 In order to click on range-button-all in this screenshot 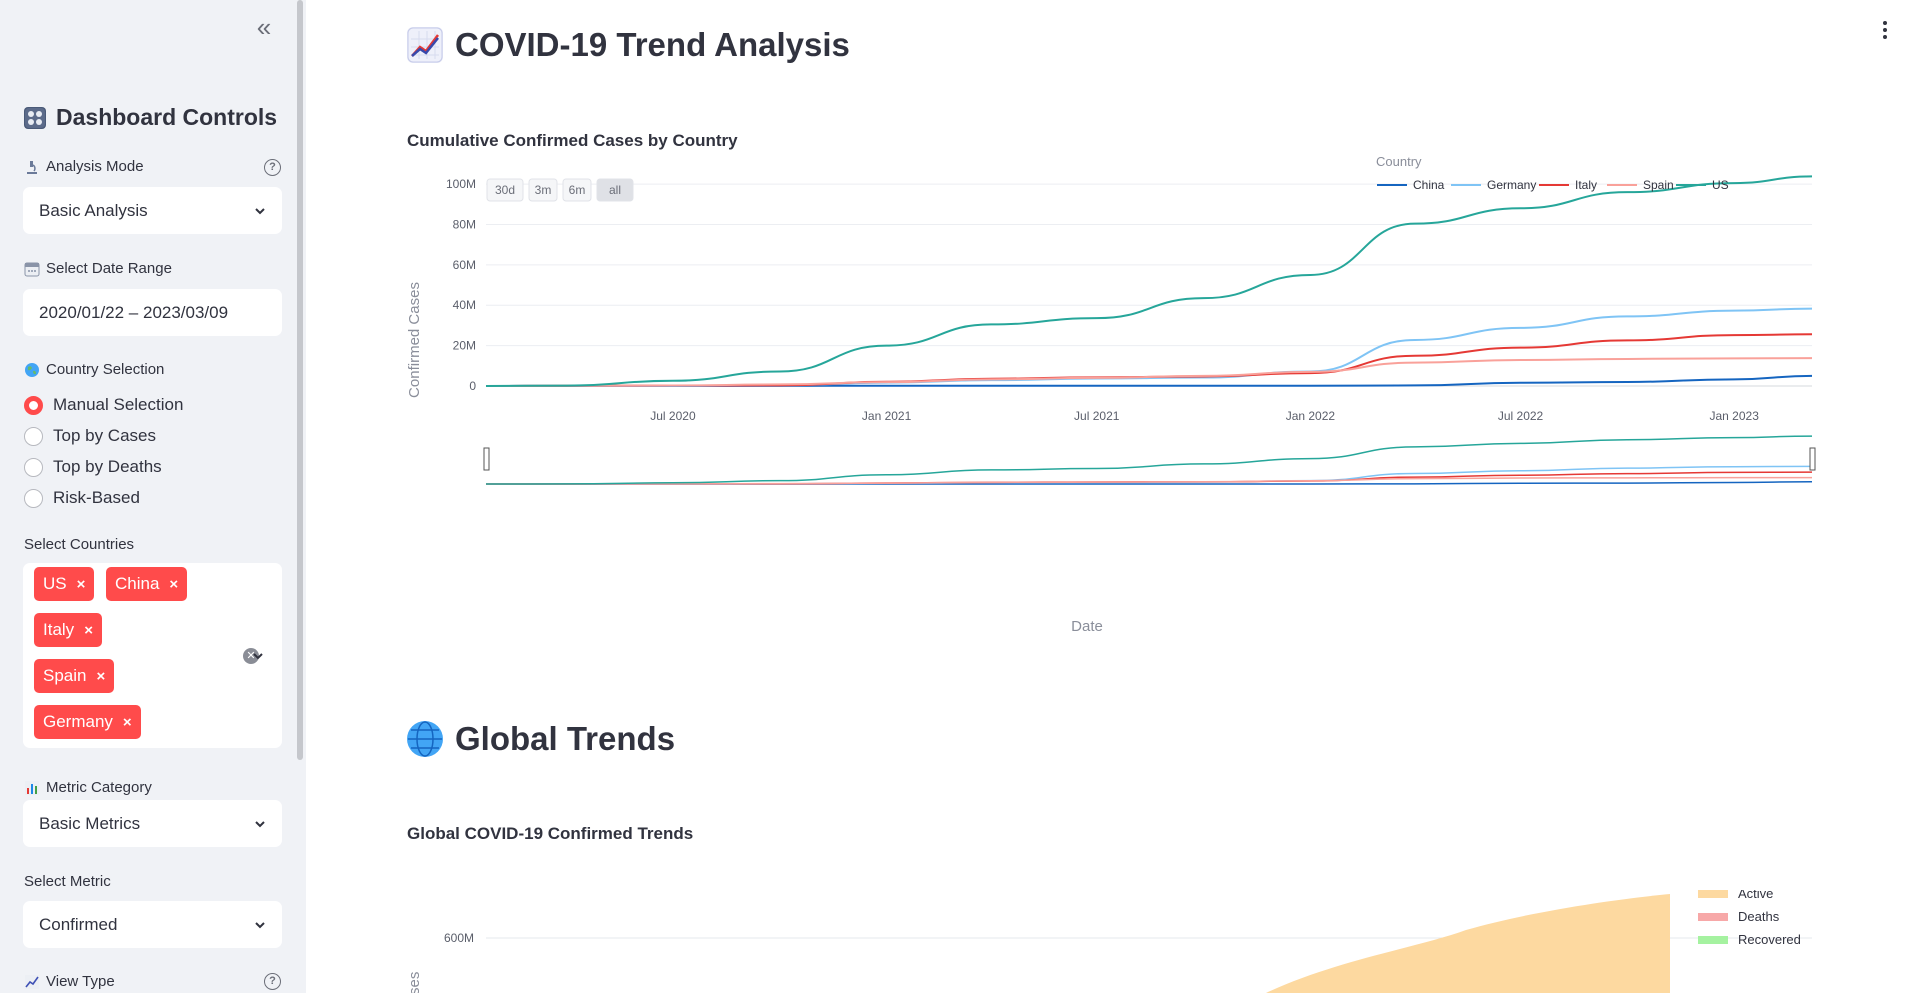, I will do `click(615, 190)`.